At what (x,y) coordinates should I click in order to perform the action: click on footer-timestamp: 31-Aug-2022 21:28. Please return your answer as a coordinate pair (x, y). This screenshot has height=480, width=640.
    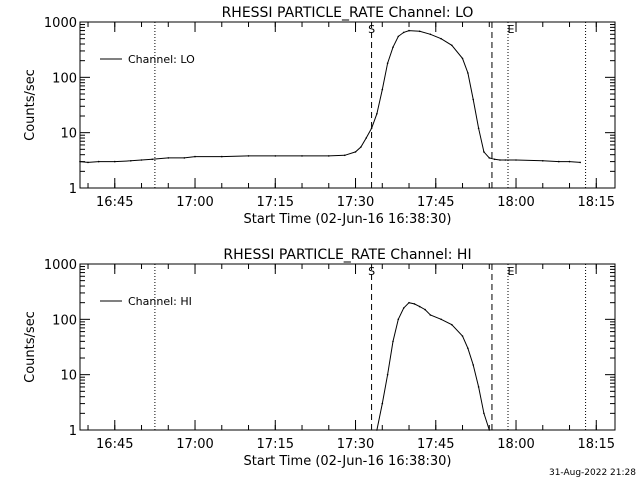
    Looking at the image, I should click on (592, 473).